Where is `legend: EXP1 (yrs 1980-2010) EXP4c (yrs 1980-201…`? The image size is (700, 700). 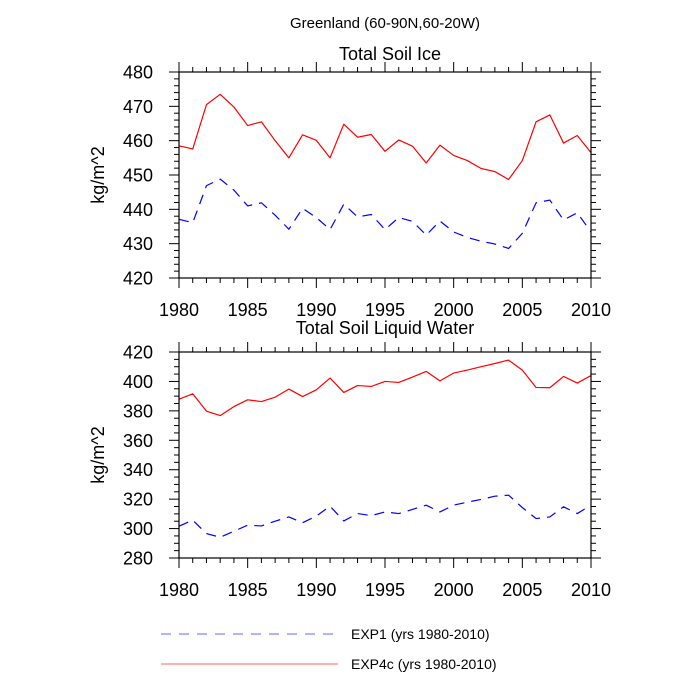 legend: EXP1 (yrs 1980-2010) EXP4c (yrs 1980-201… is located at coordinates (329, 649).